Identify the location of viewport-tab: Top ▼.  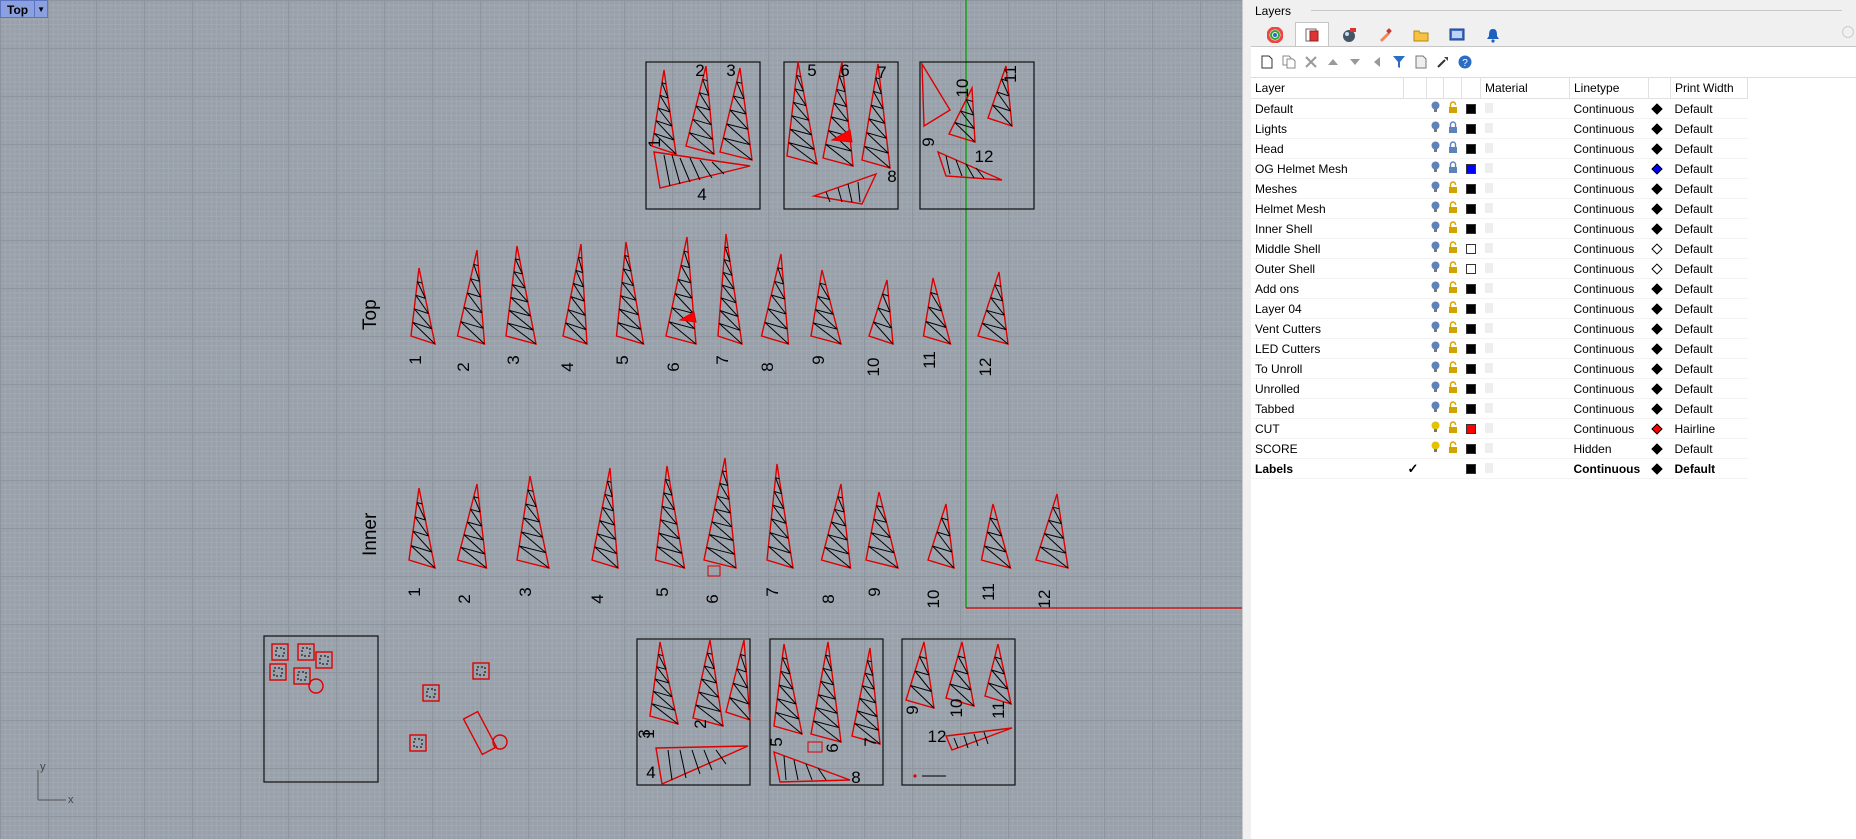
(24, 9).